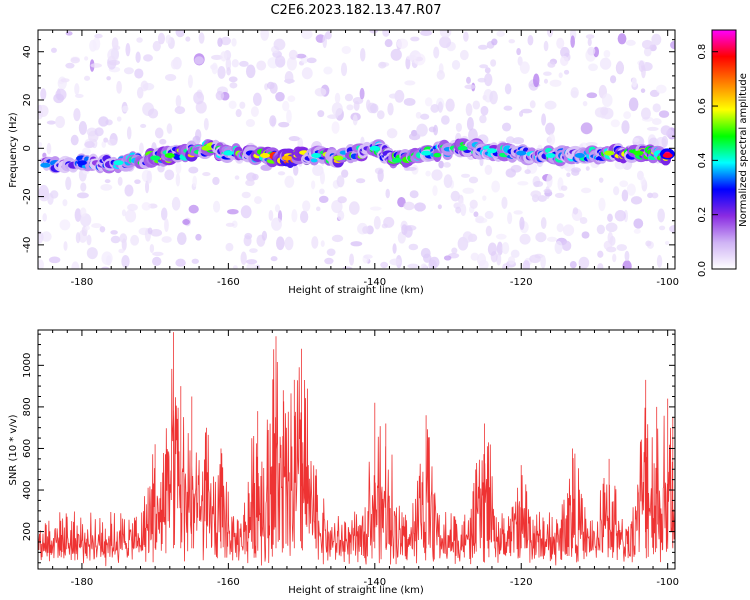  I want to click on spectrogram-ridge-core, so click(437, 155).